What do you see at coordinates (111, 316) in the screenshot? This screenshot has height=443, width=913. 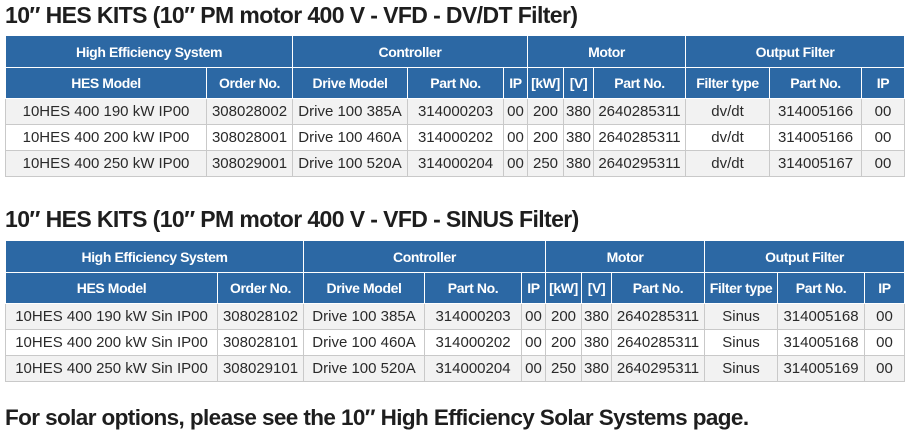 I see `table-cell: 10HES 400 190 kW Sin IP00` at bounding box center [111, 316].